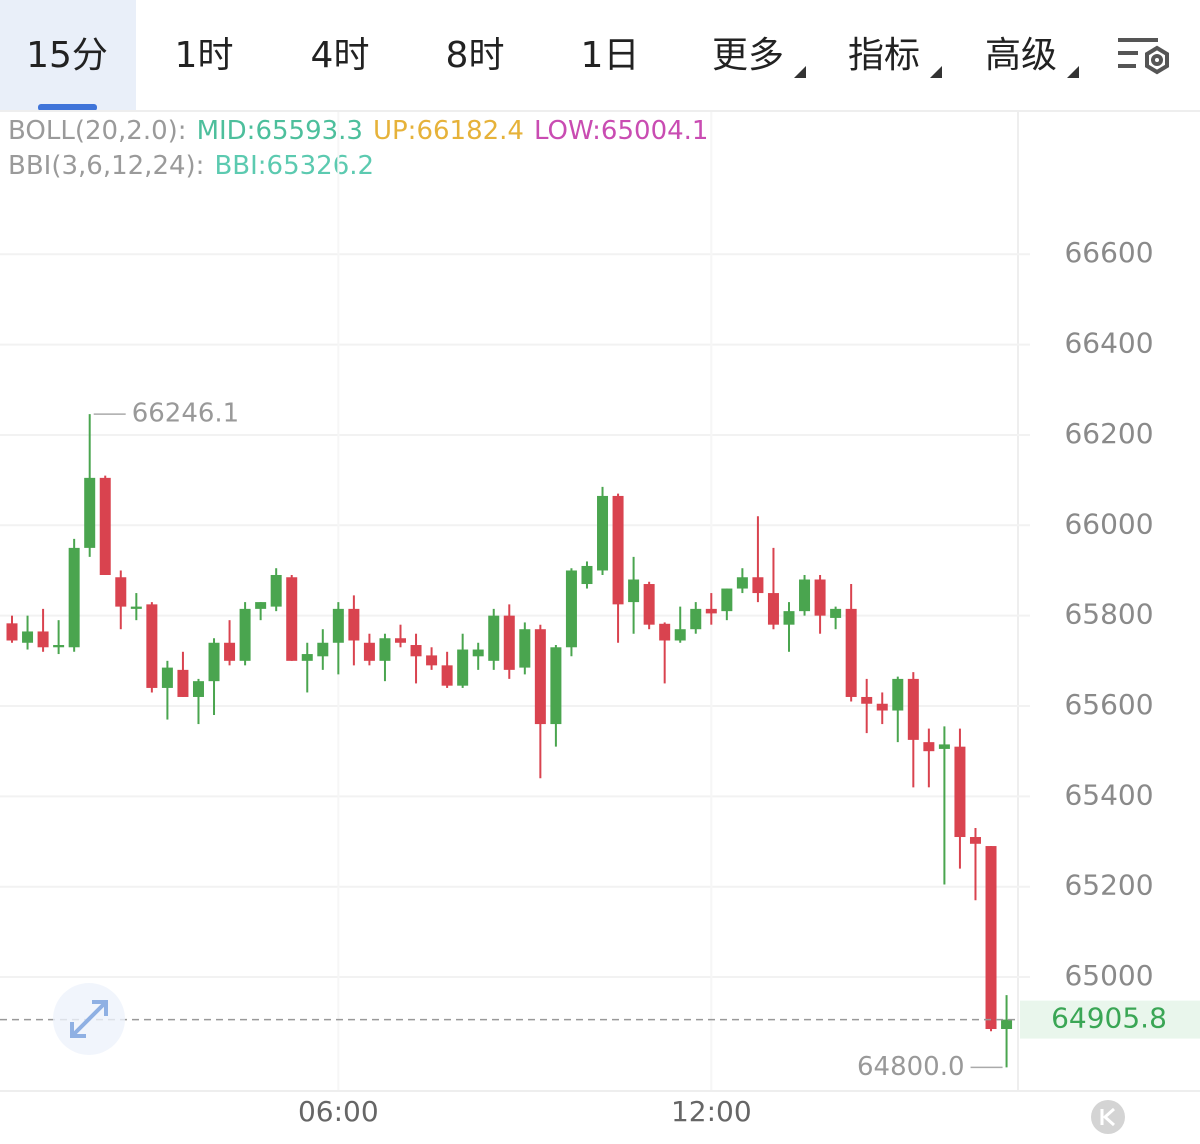 The height and width of the screenshot is (1144, 1200). Describe the element at coordinates (1108, 523) in the screenshot. I see `y-tick-label: 66000` at that location.